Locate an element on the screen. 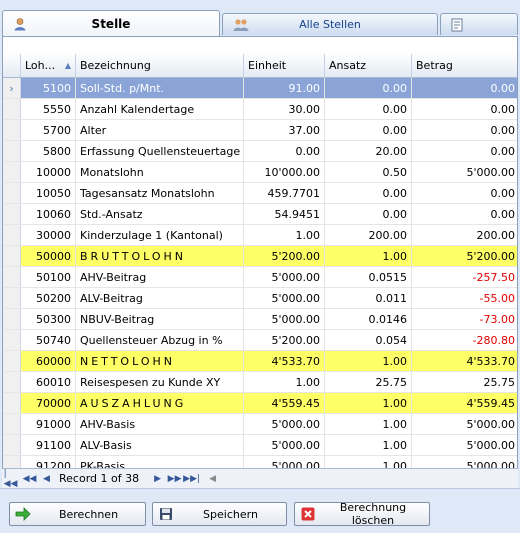 The image size is (520, 533). cell-lohnart: 30000 is located at coordinates (48, 235).